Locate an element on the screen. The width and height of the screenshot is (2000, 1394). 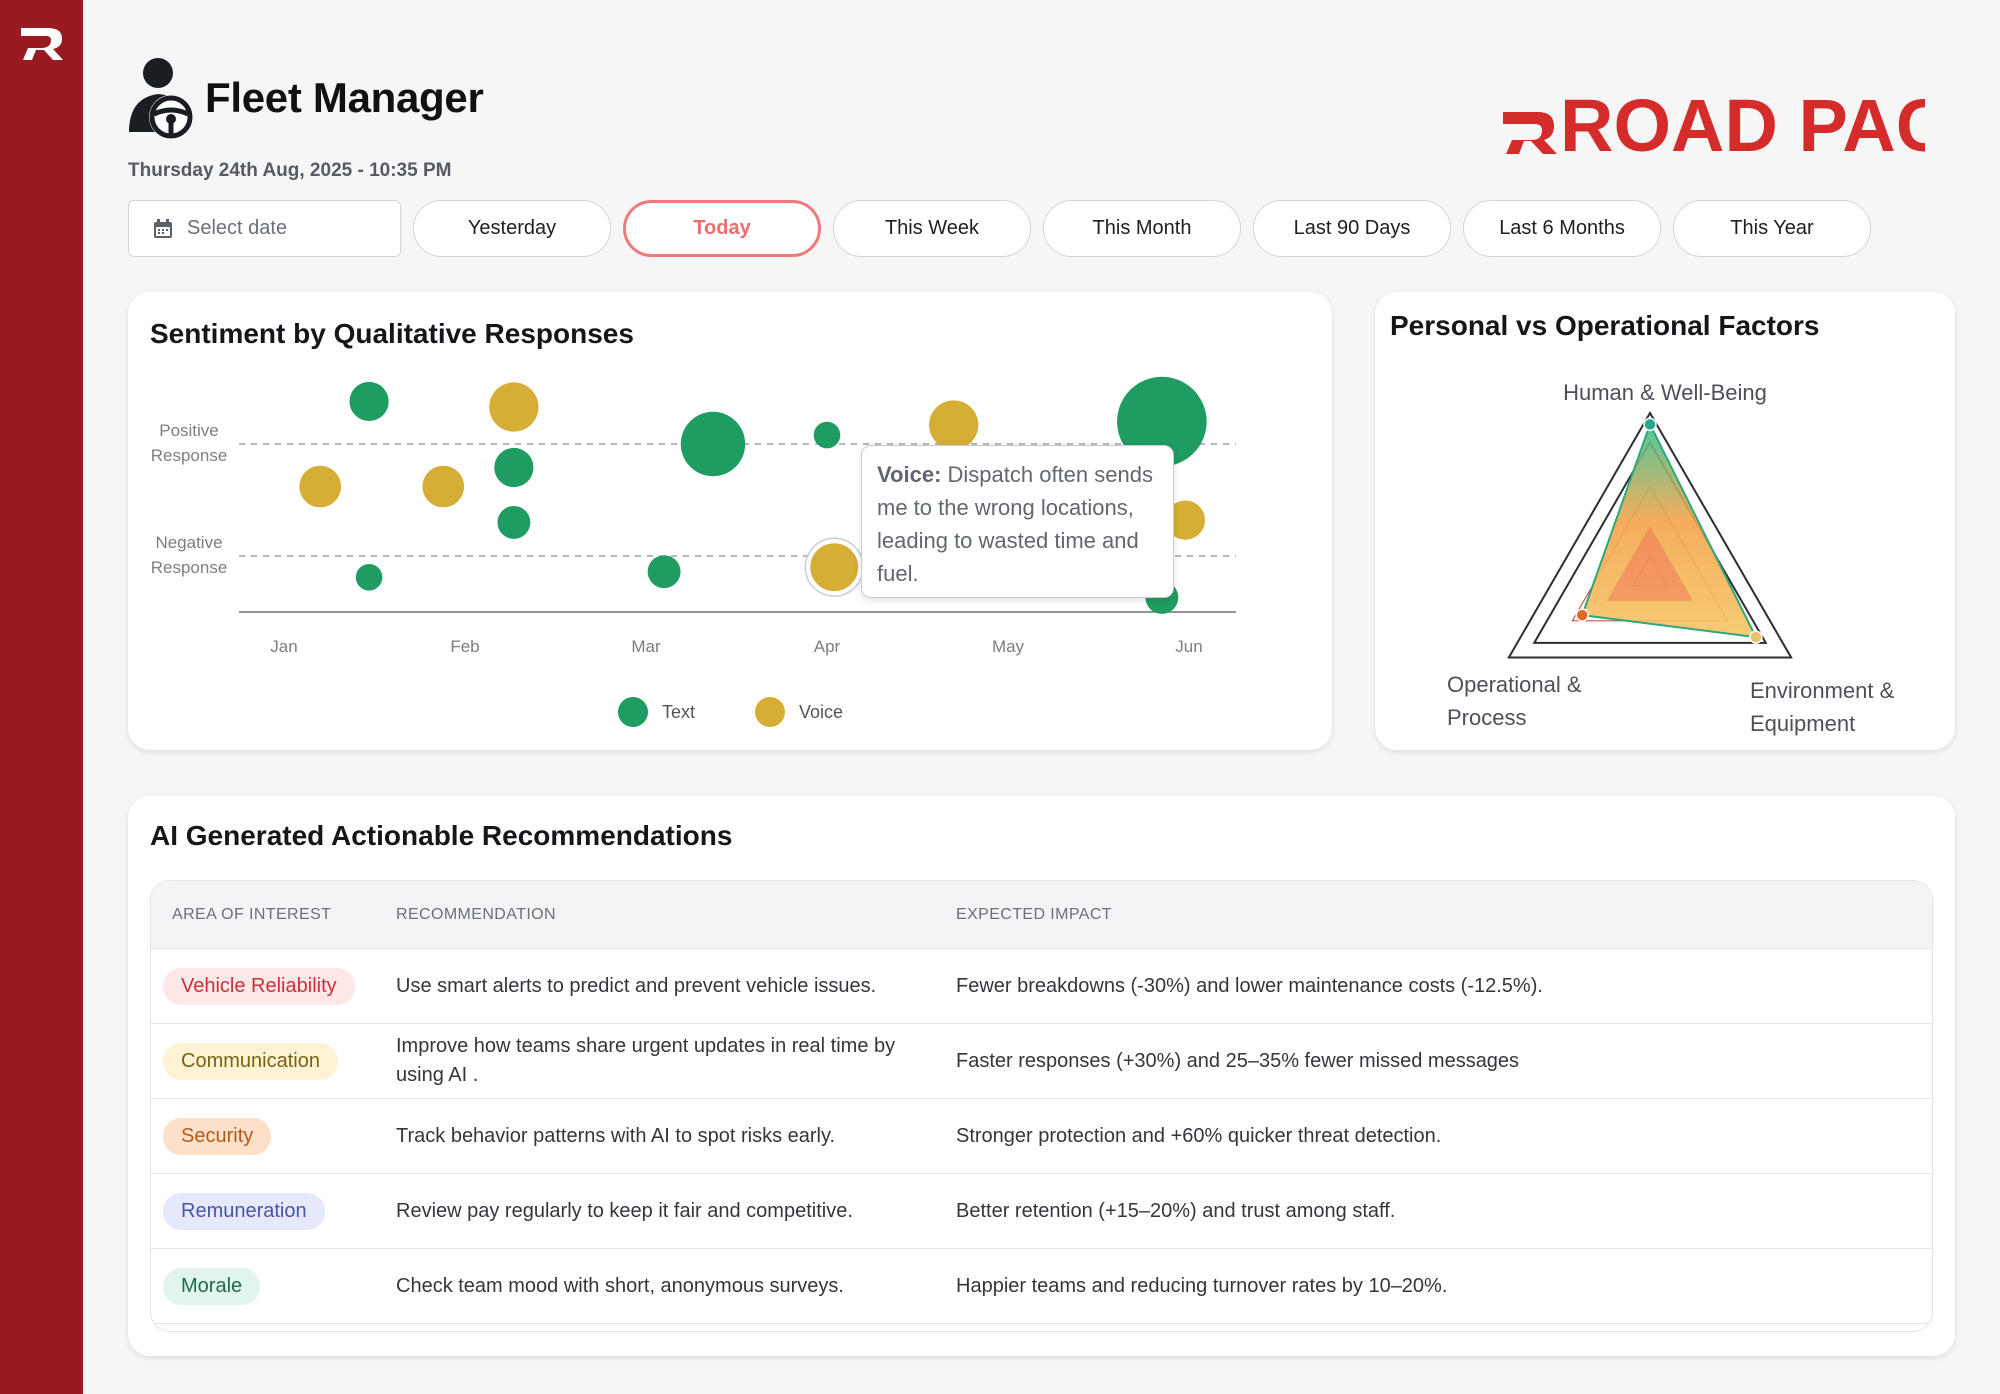
chart-legend: Text Voice is located at coordinates (760, 712).